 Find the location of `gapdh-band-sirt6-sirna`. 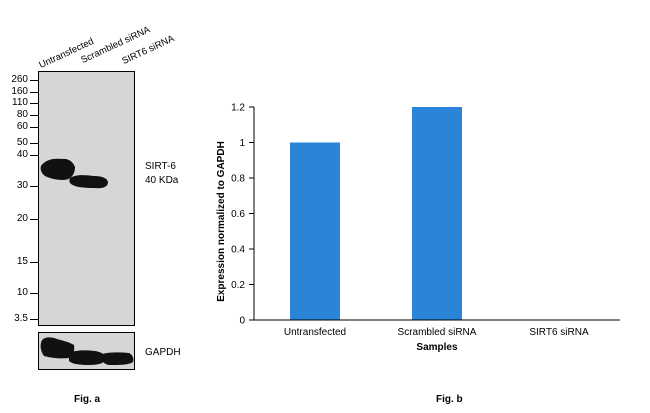

gapdh-band-sirt6-sirna is located at coordinates (117, 358).